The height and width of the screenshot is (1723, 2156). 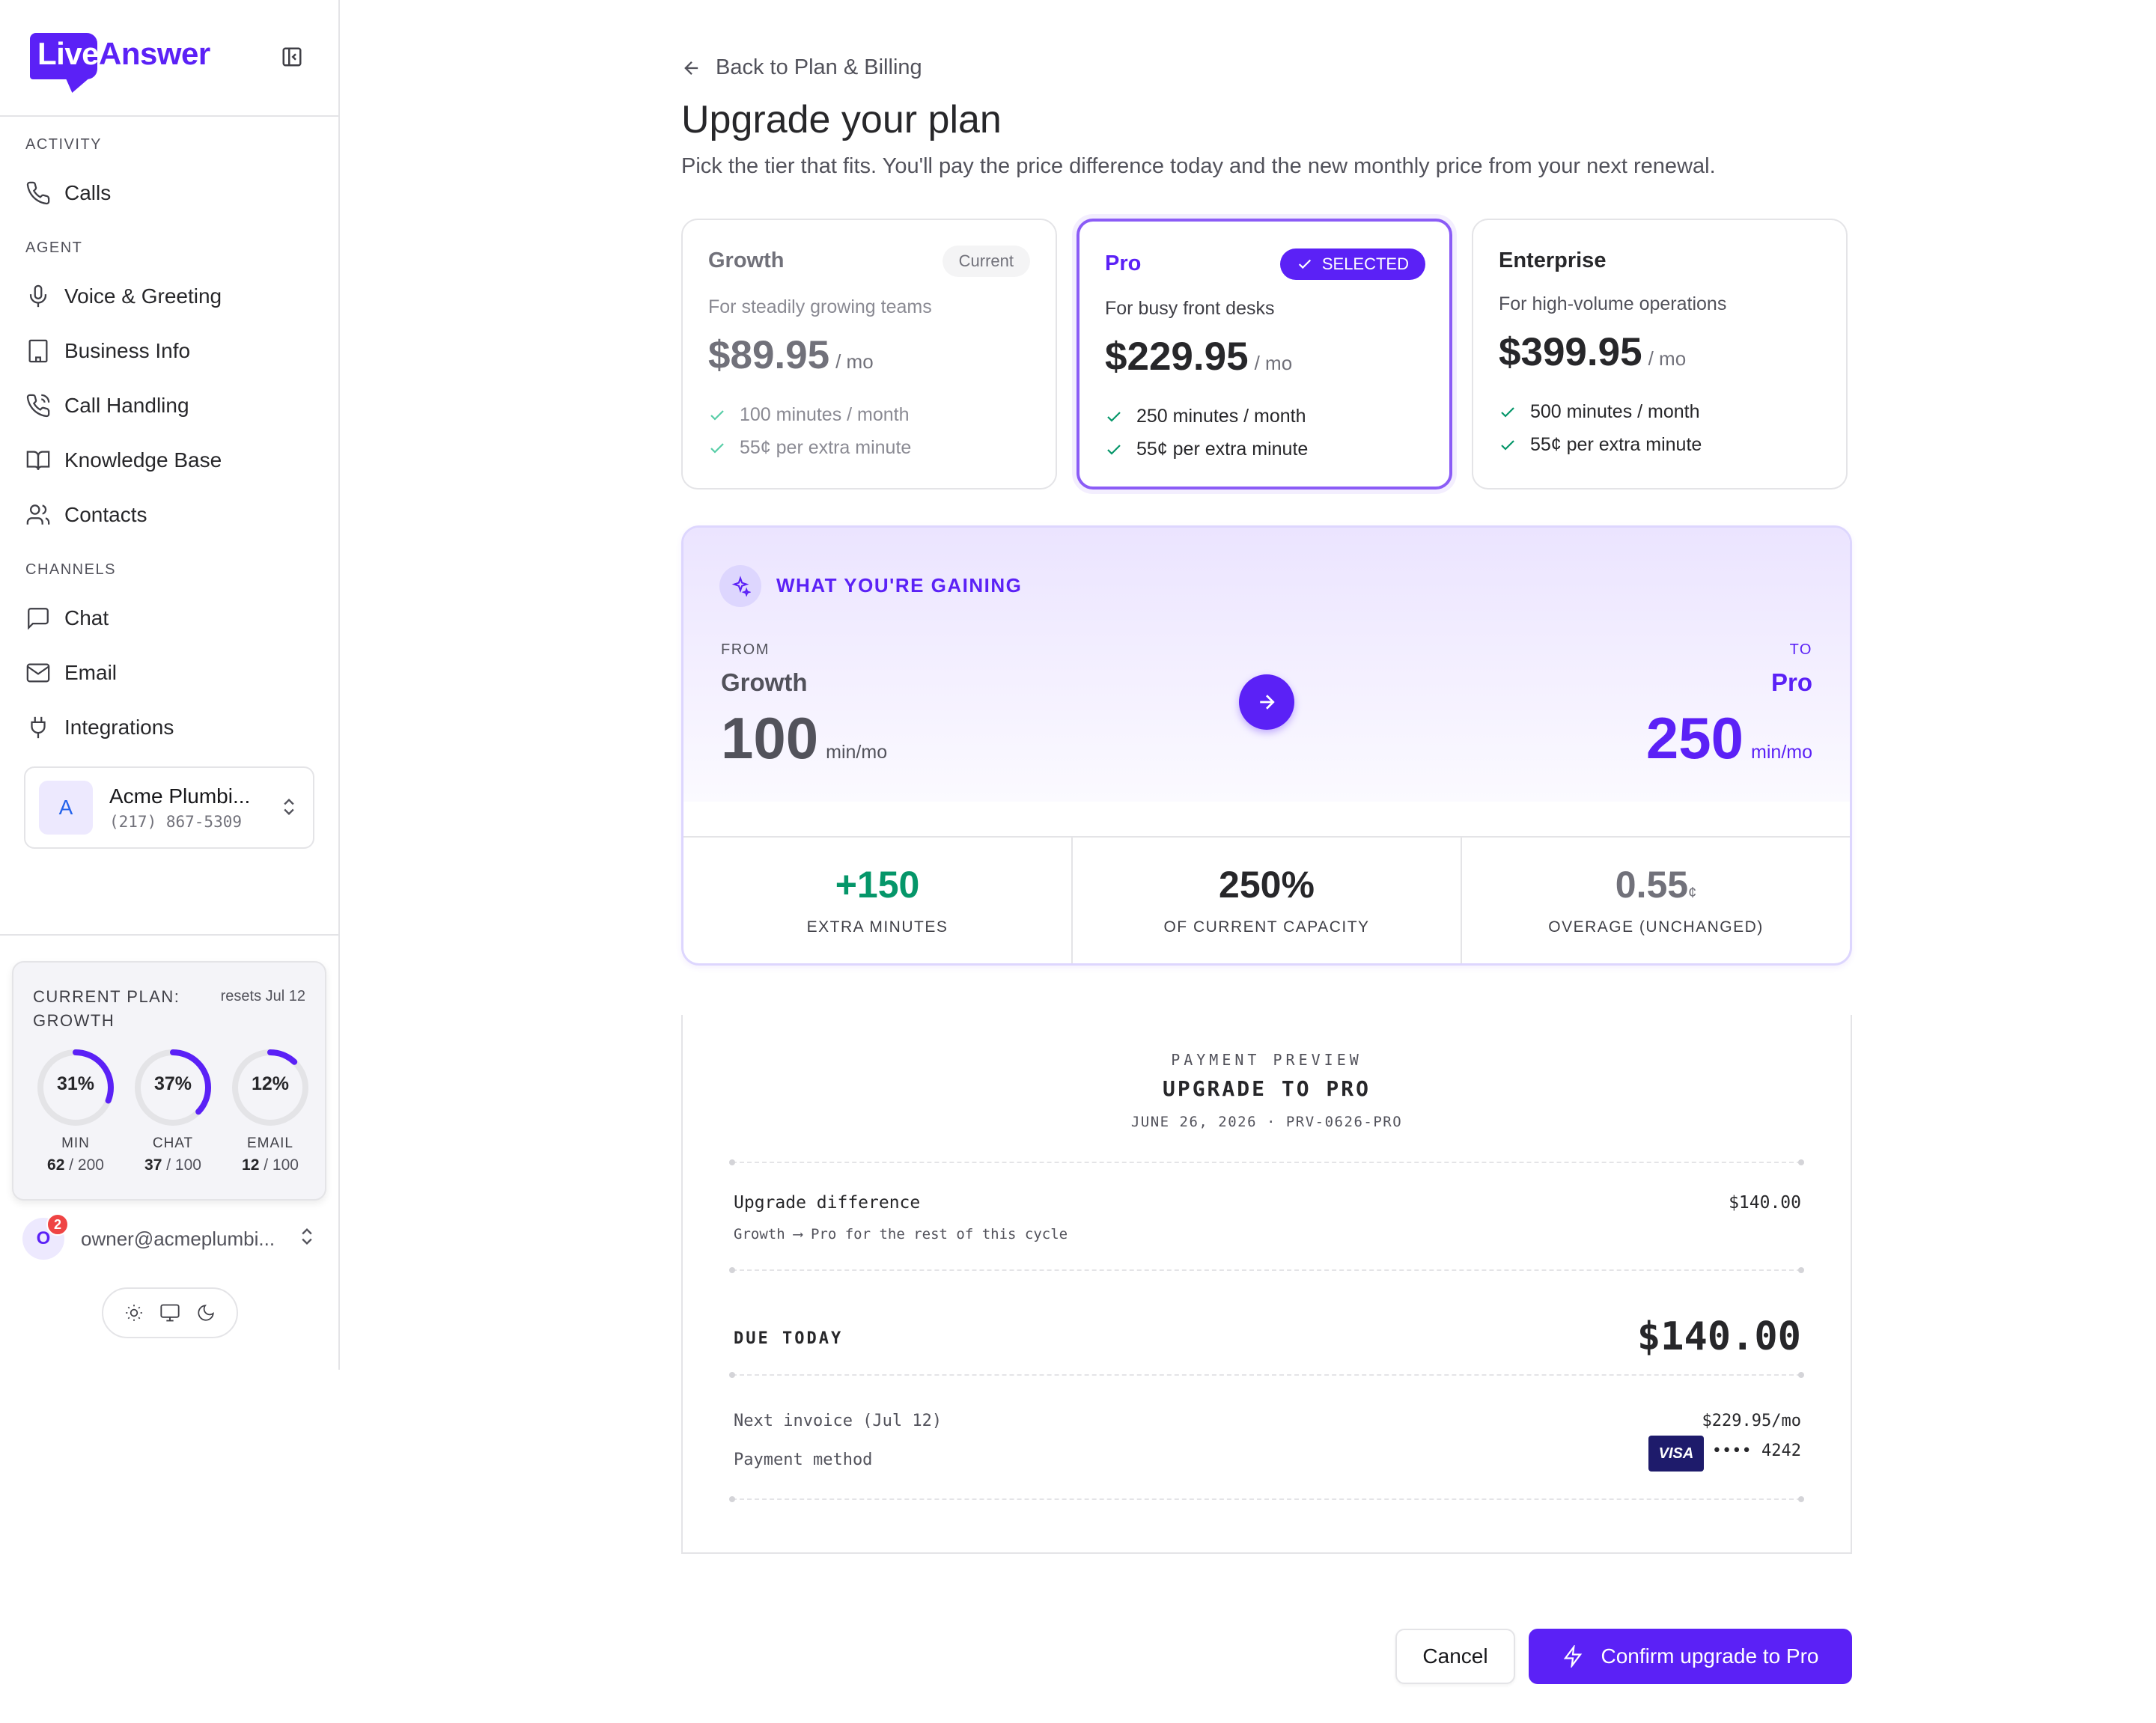 What do you see at coordinates (91, 672) in the screenshot?
I see `sidebar-item-label: Email` at bounding box center [91, 672].